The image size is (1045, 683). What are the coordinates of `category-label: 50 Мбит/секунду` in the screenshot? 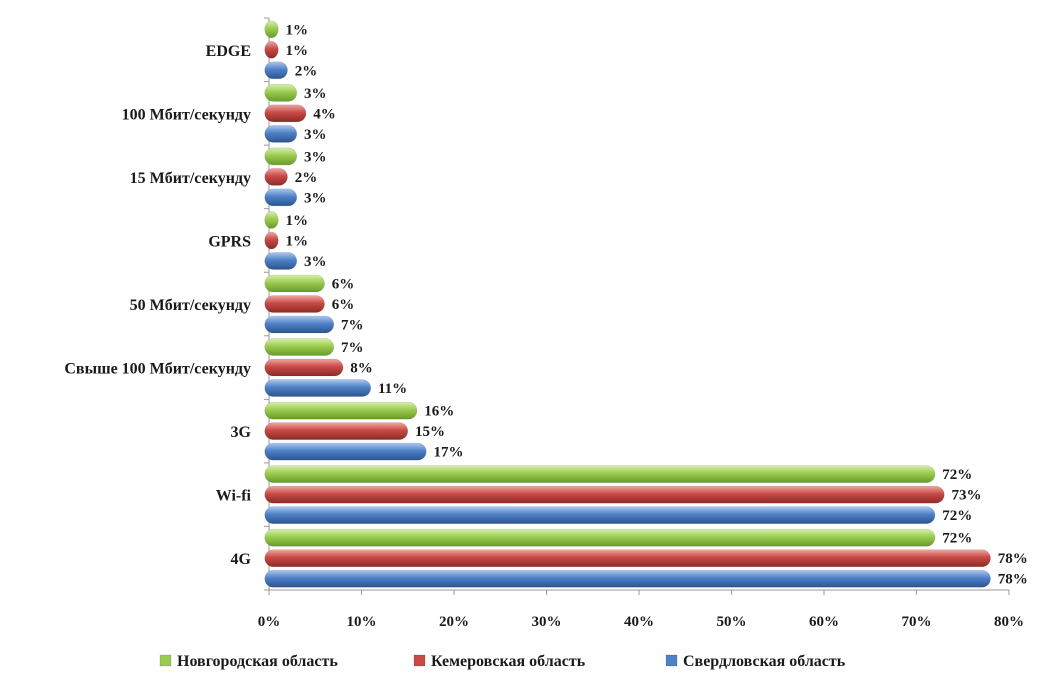 It's located at (190, 305).